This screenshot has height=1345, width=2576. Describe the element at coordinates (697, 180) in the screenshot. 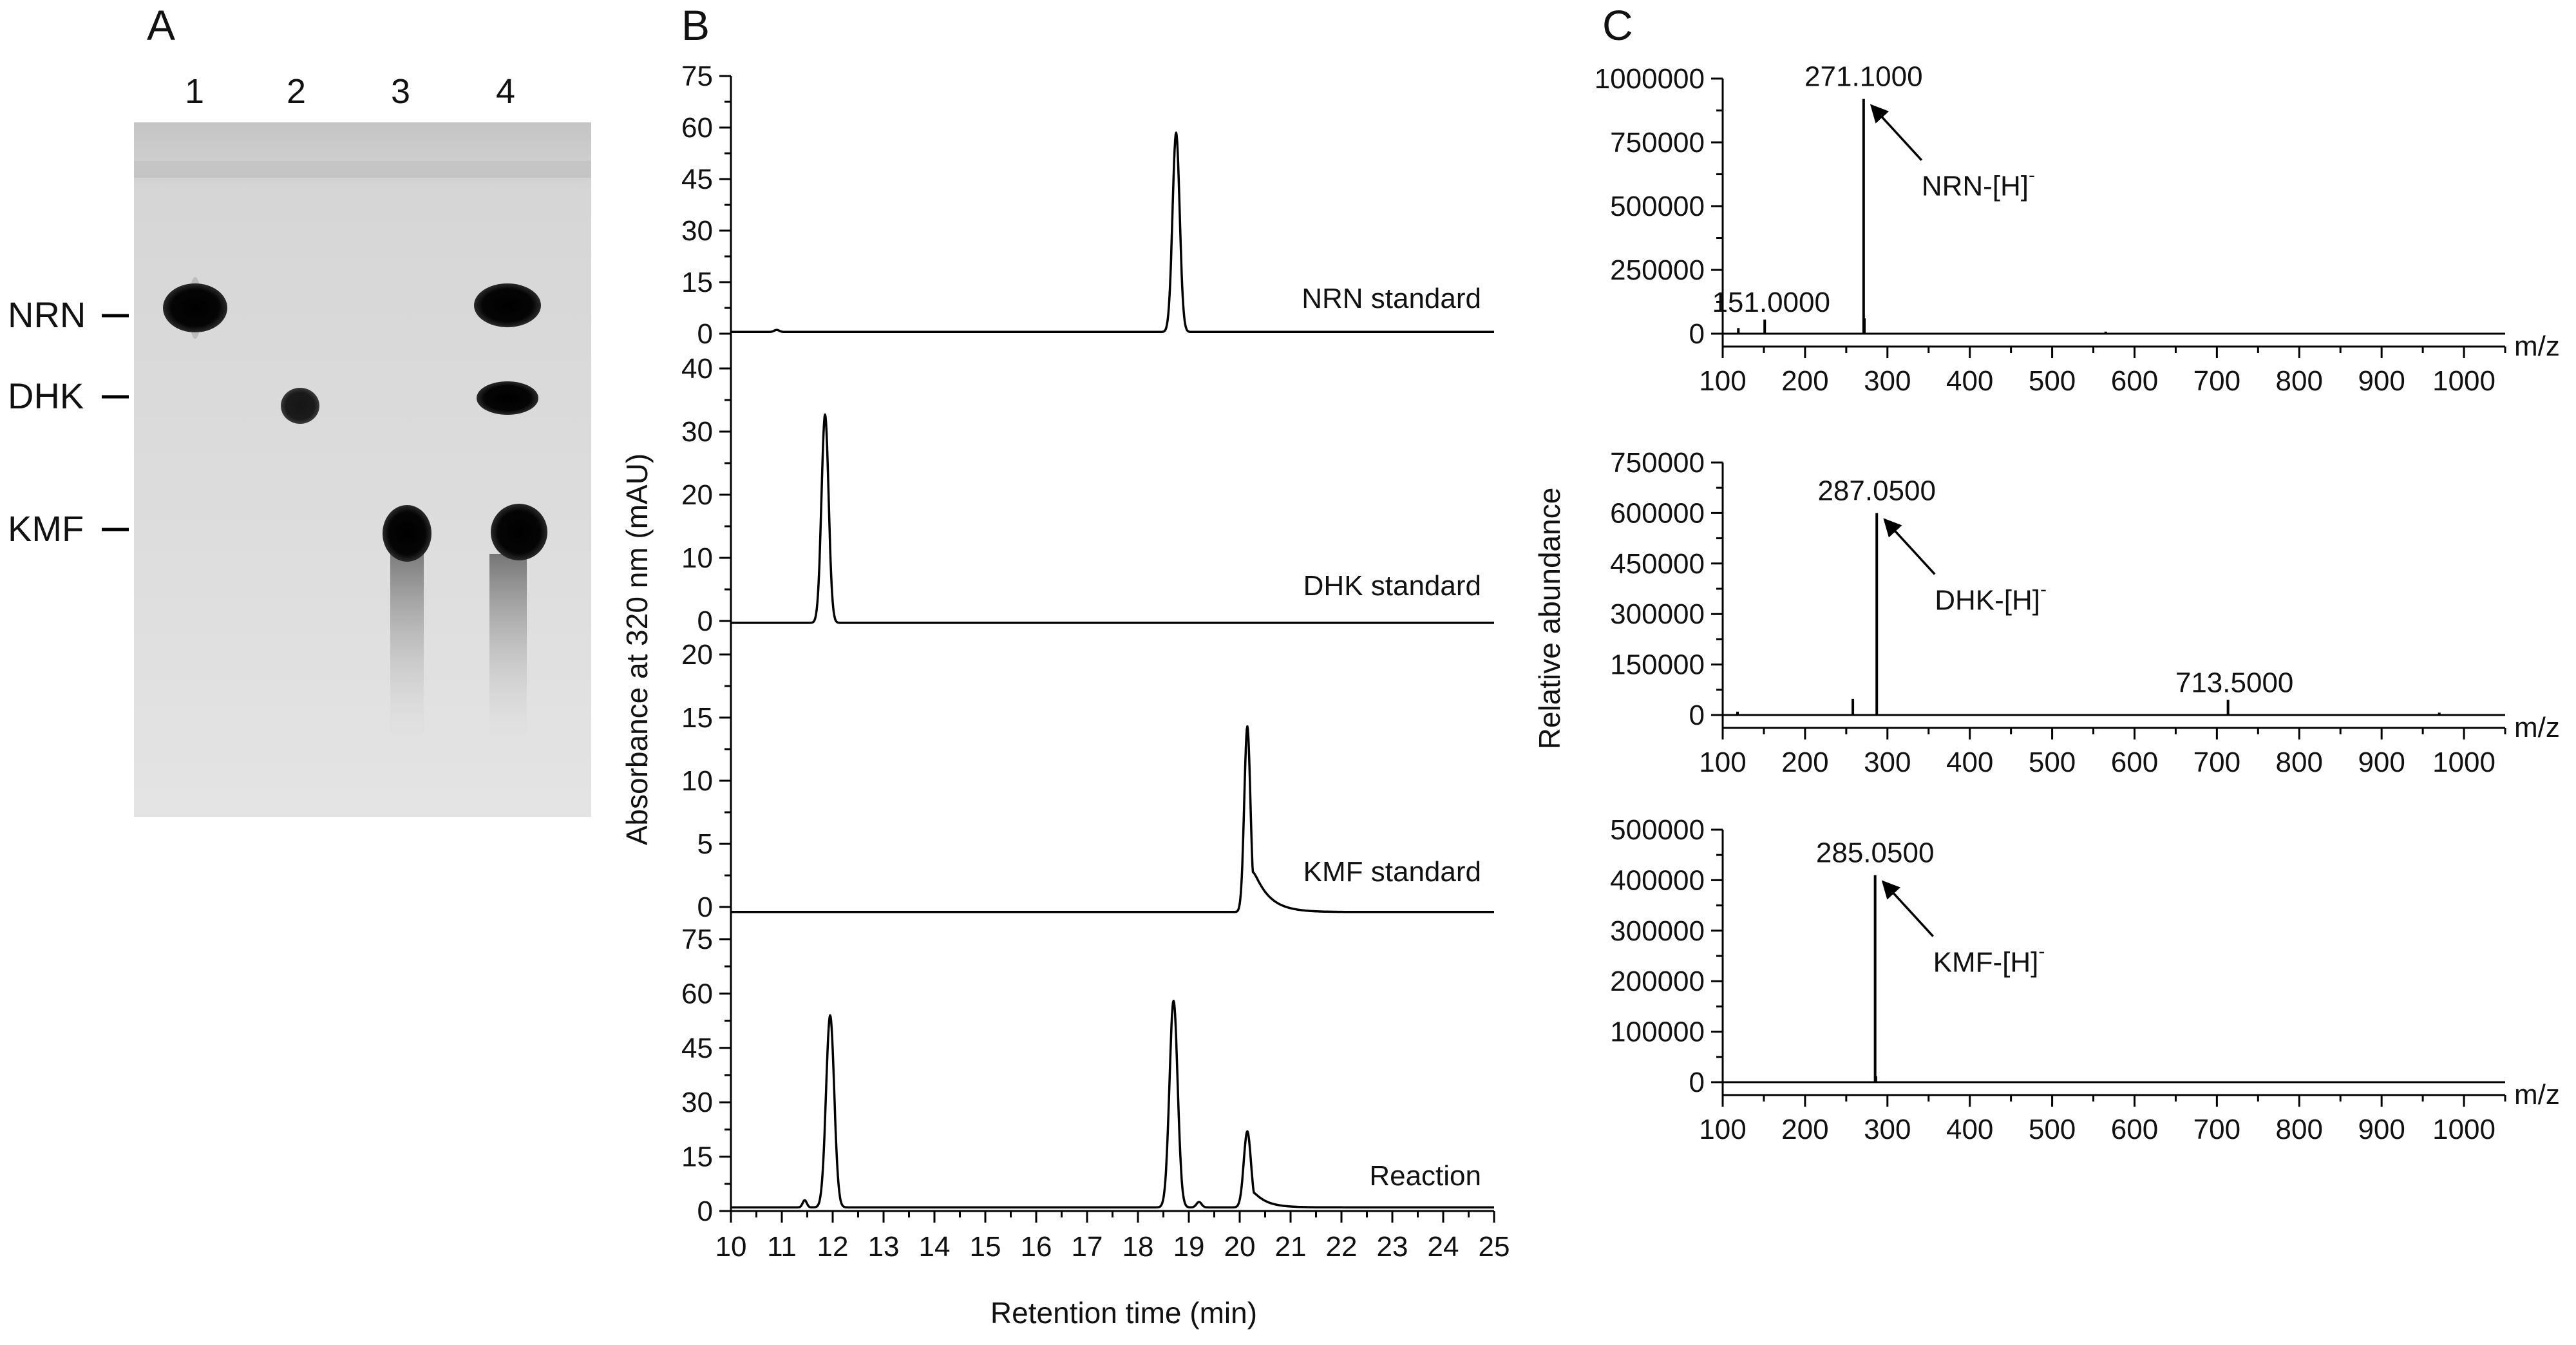

I see `hplc-y-tick-label-nrn-standard: 45` at that location.